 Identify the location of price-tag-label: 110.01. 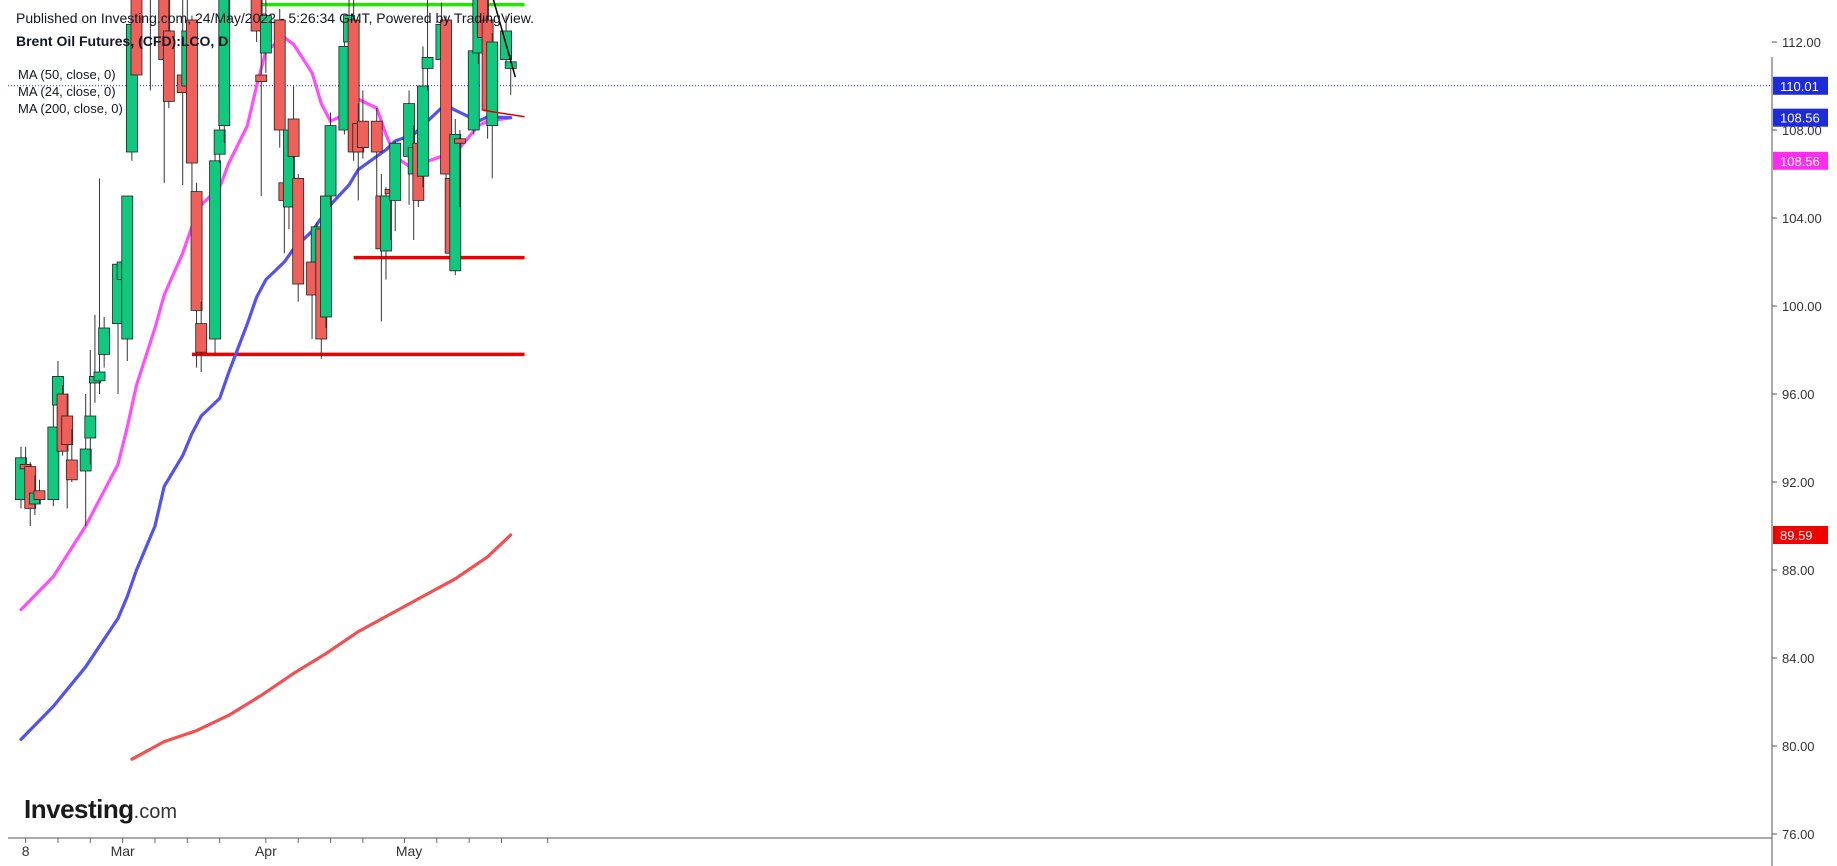
(1799, 86).